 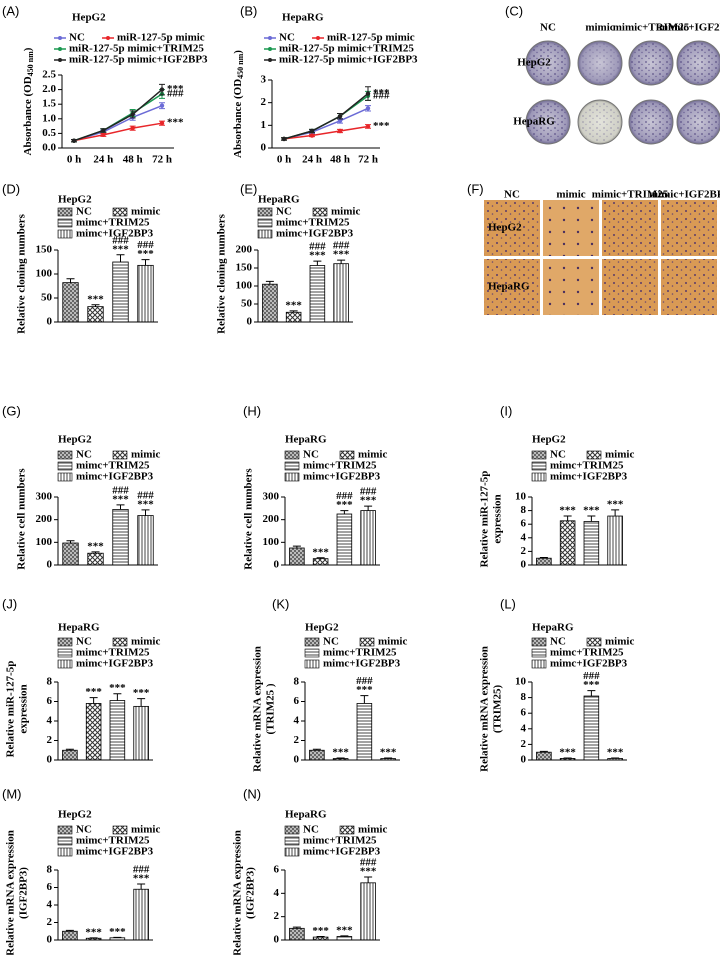 What do you see at coordinates (371, 38) in the screenshot?
I see `legend-label: miR-127-5p mimic` at bounding box center [371, 38].